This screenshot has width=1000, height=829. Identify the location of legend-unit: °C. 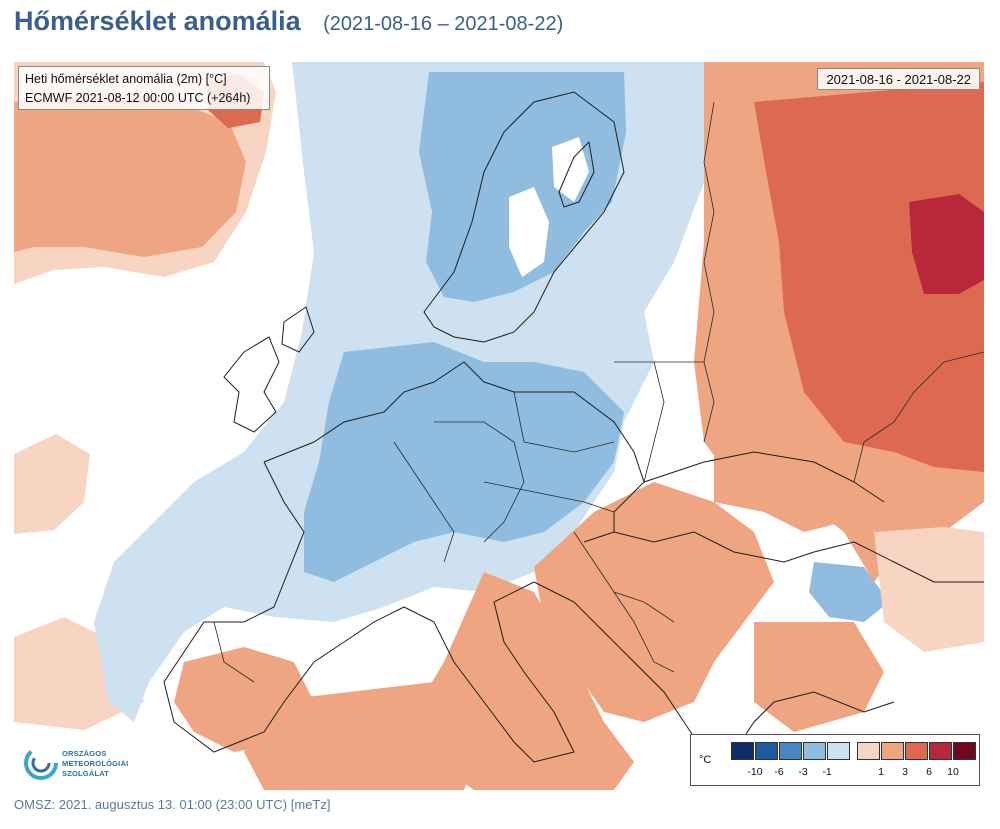
(705, 760).